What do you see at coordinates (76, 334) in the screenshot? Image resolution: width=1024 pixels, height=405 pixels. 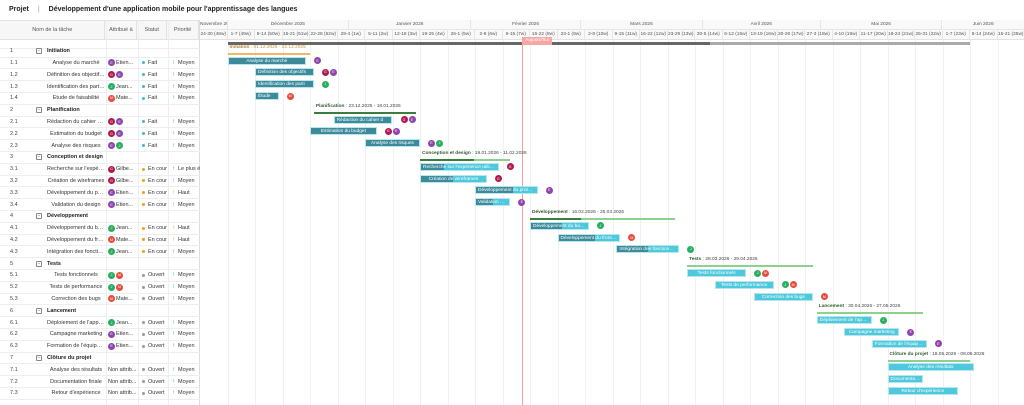 I see `task-name: Campagne marketing` at bounding box center [76, 334].